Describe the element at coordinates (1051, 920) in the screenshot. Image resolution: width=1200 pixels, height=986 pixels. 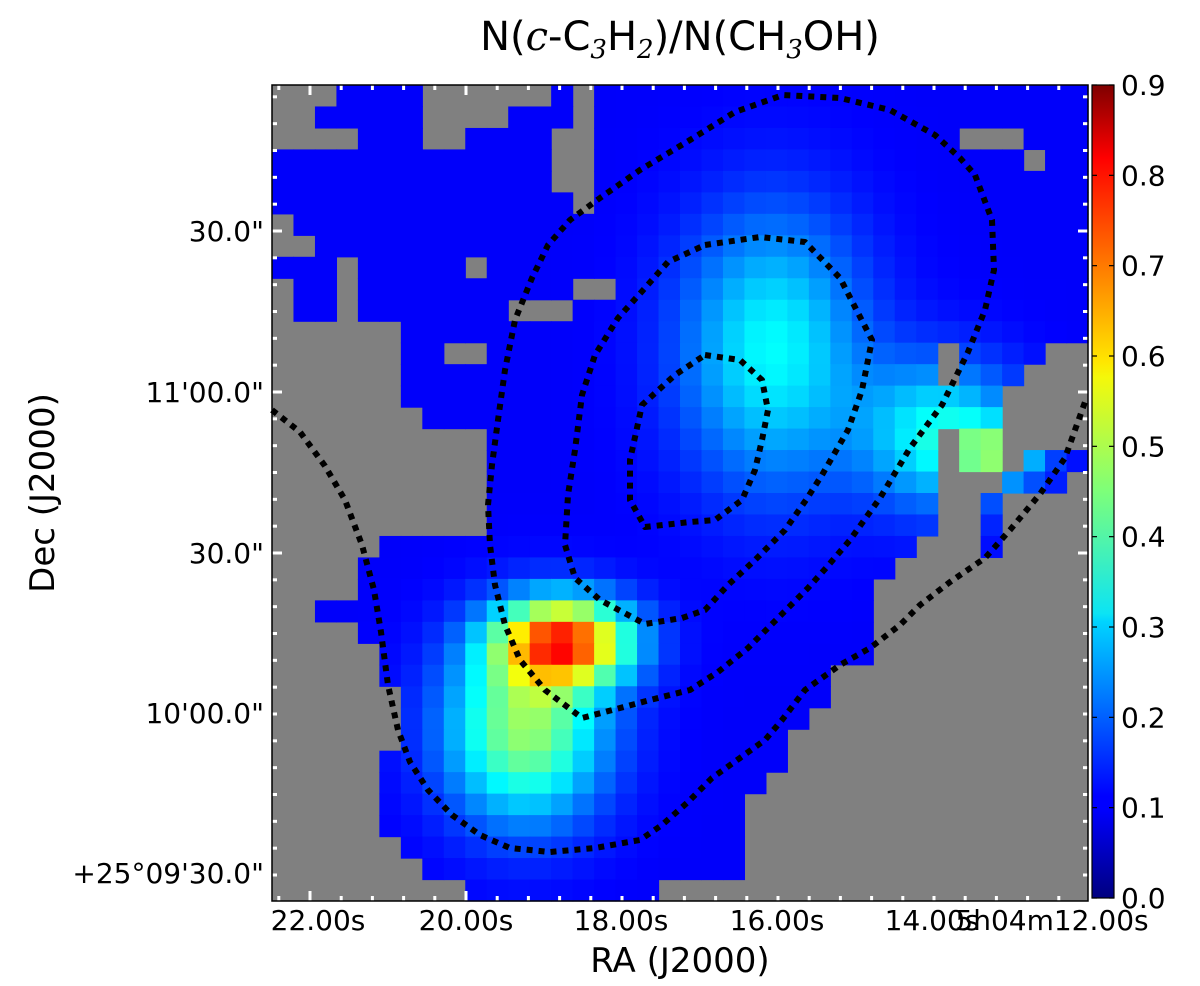
I see `x-tick-label: 5h04m12.00s` at that location.